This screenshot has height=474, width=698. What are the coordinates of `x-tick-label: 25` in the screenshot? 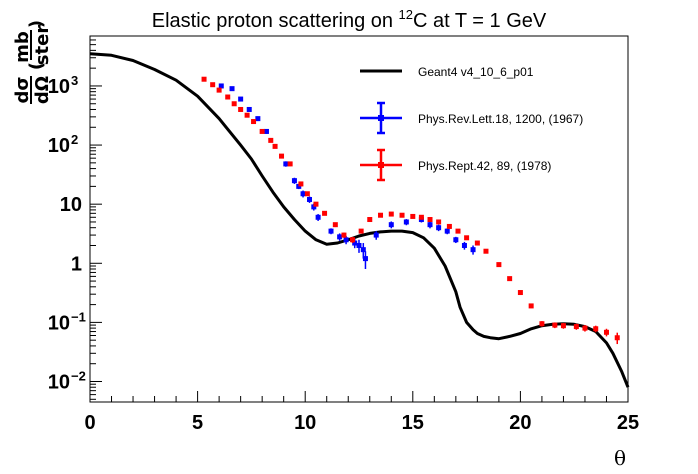 It's located at (628, 423).